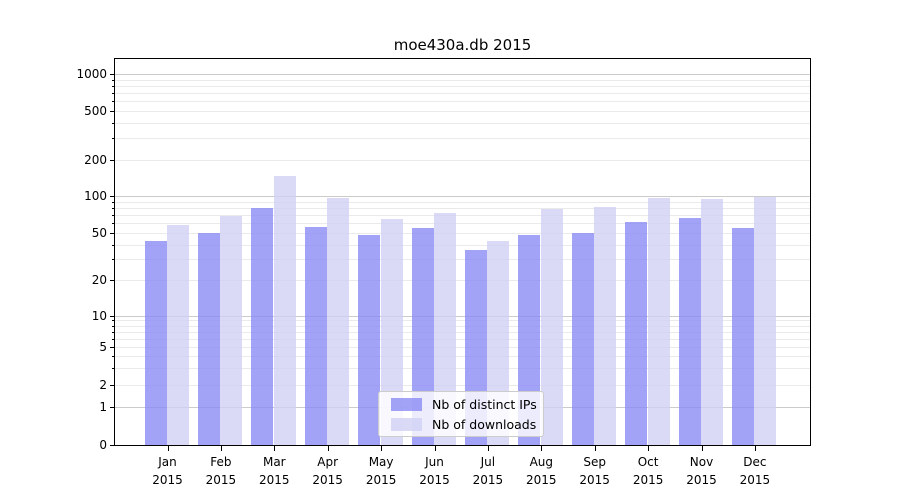 The width and height of the screenshot is (900, 500). Describe the element at coordinates (434, 462) in the screenshot. I see `x-label-month: Jun` at that location.